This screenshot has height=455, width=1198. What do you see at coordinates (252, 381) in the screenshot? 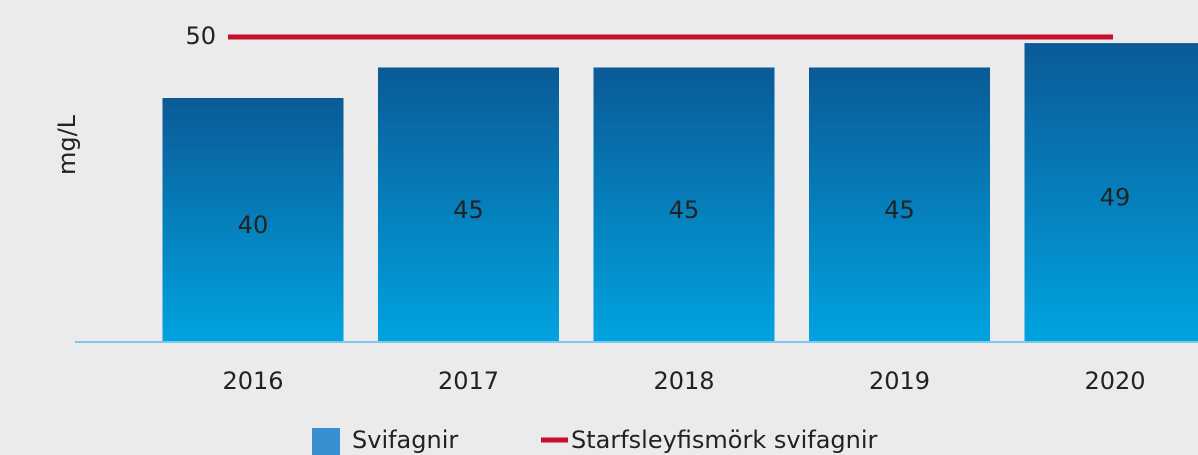
I see `x-tick-label: 2016` at bounding box center [252, 381].